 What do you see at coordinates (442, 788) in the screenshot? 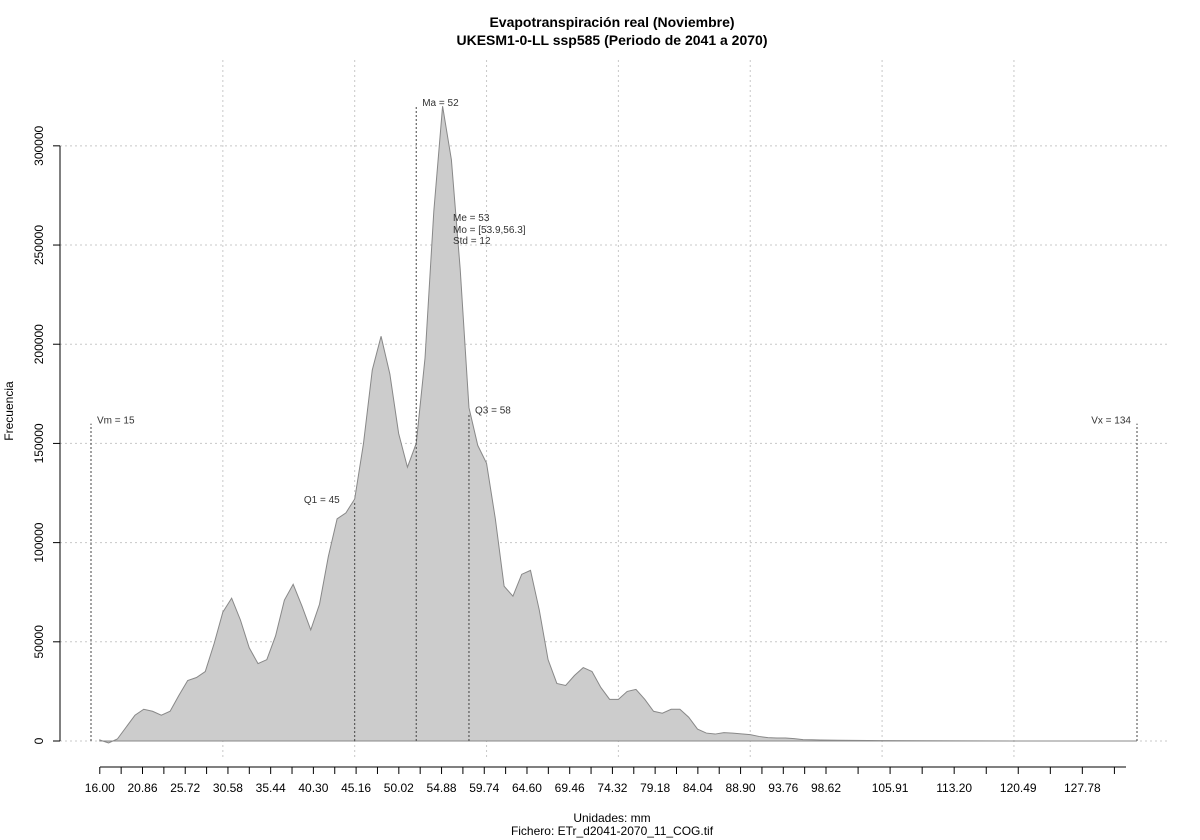
I see `x-tick-label: 54.88` at bounding box center [442, 788].